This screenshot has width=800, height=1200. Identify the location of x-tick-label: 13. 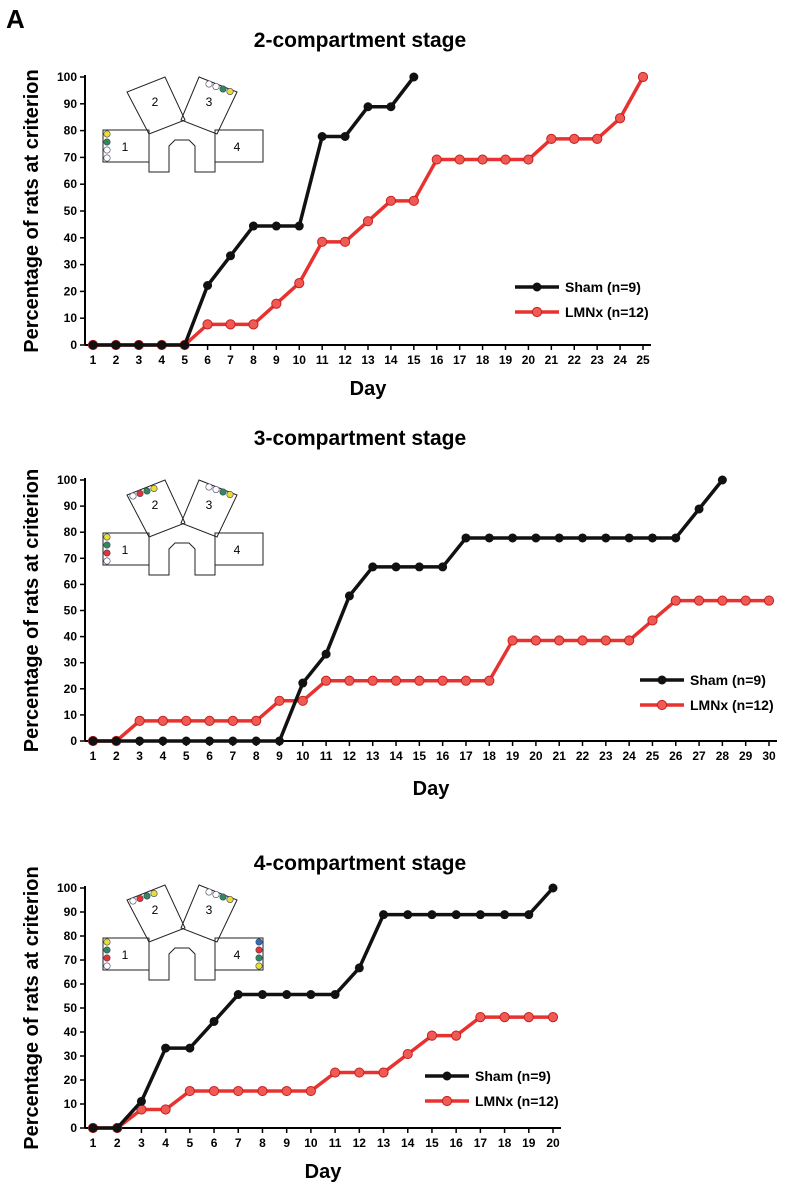
(373, 756).